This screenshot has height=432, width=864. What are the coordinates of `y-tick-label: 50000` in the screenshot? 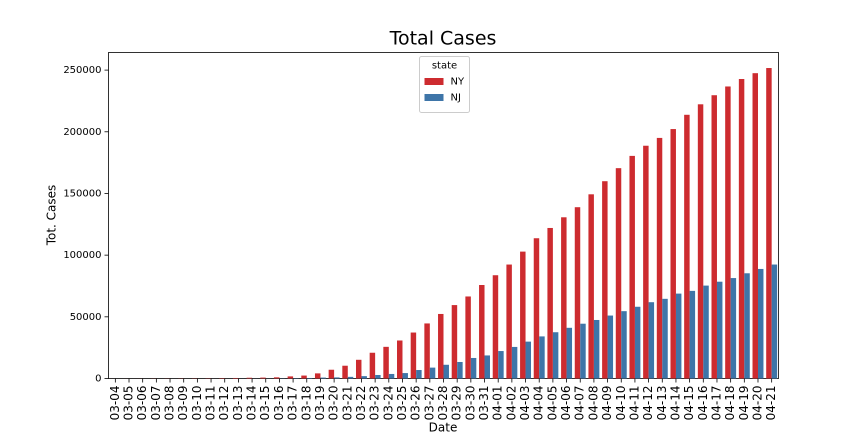 It's located at (86, 317).